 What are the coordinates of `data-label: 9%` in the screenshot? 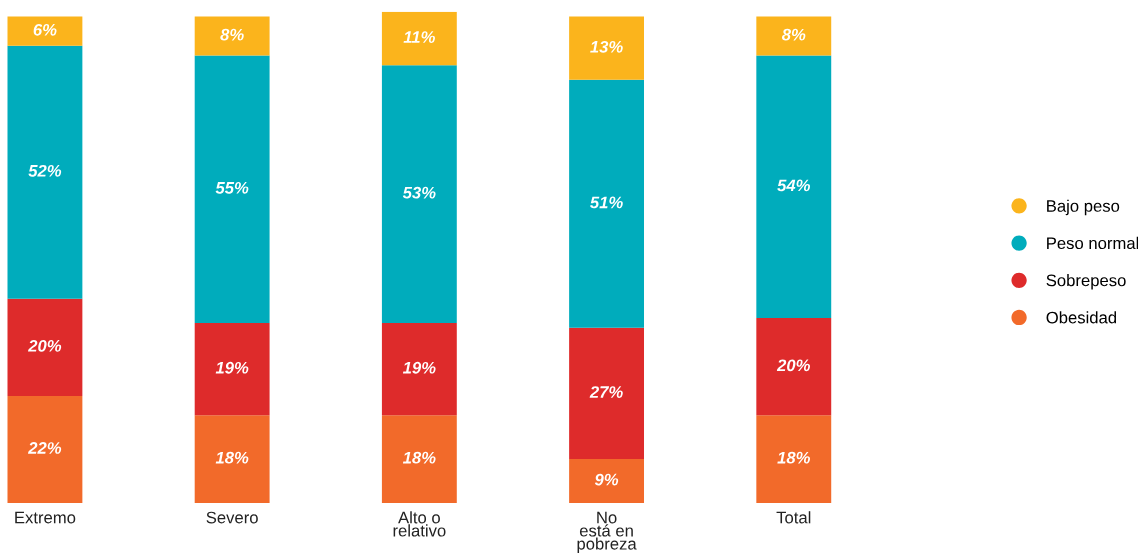 It's located at (606, 479).